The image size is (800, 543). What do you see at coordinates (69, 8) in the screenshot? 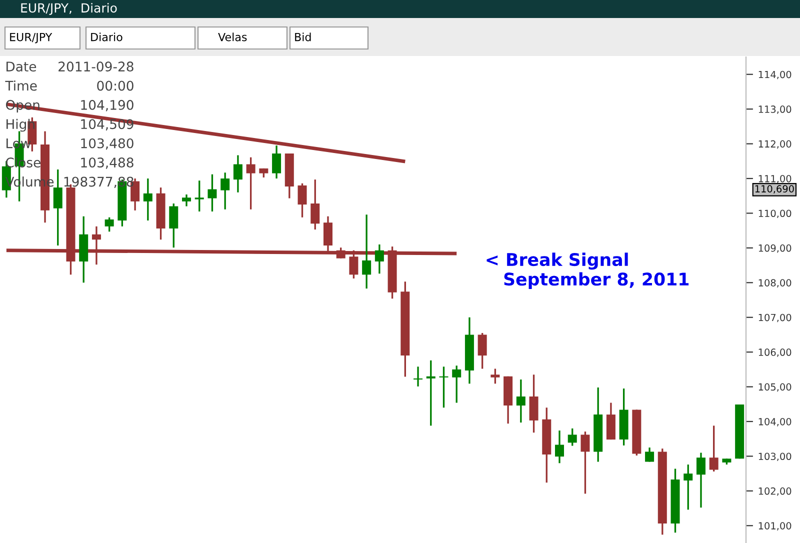
I see `chart-title: EUR/JPY, Diario` at bounding box center [69, 8].